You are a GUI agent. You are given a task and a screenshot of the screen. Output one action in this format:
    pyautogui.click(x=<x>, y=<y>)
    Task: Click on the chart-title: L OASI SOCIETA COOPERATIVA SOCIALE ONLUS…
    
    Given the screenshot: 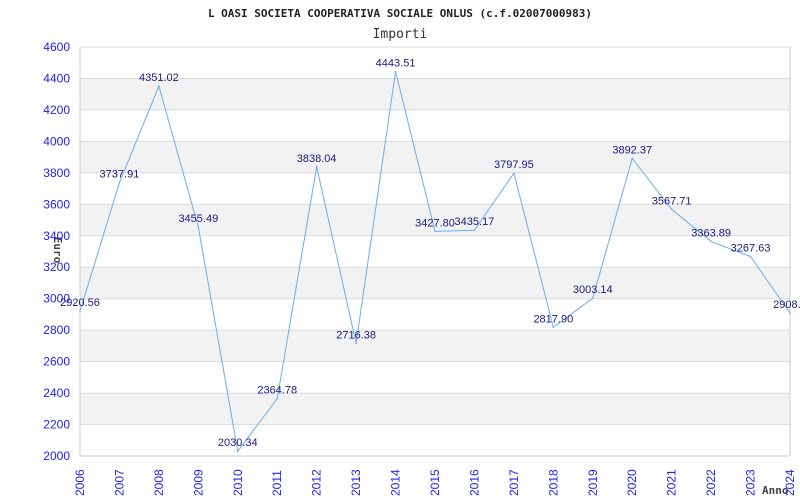 What is the action you would take?
    pyautogui.click(x=400, y=13)
    